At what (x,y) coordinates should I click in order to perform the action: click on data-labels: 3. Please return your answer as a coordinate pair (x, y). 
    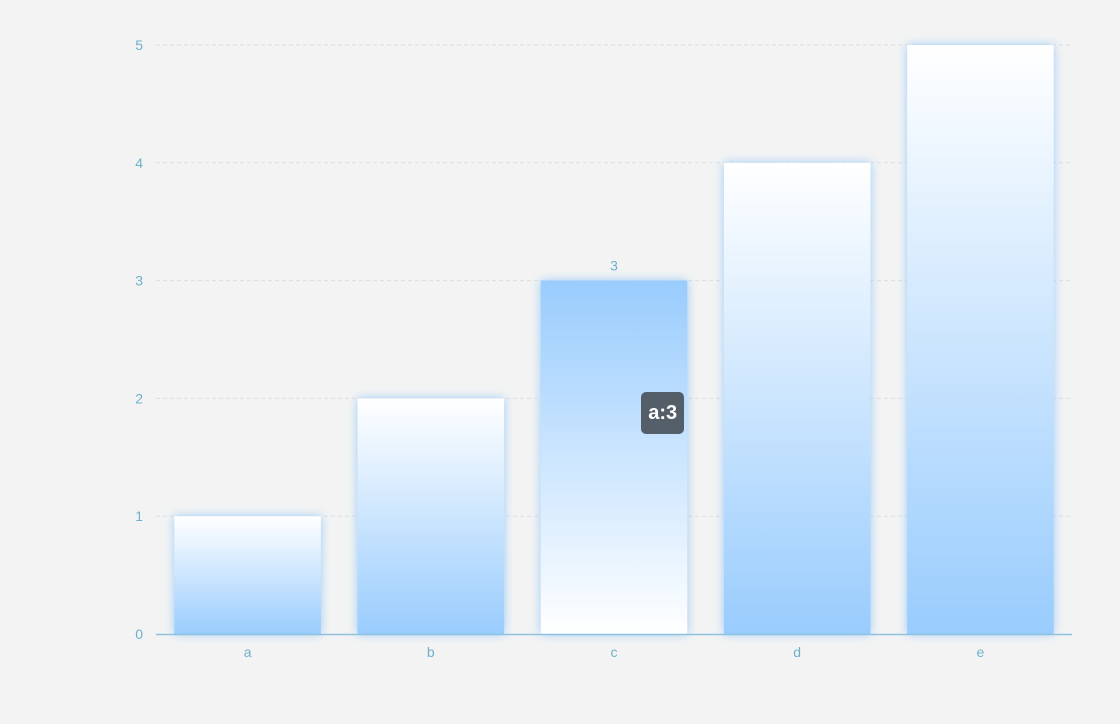
    Looking at the image, I should click on (614, 266).